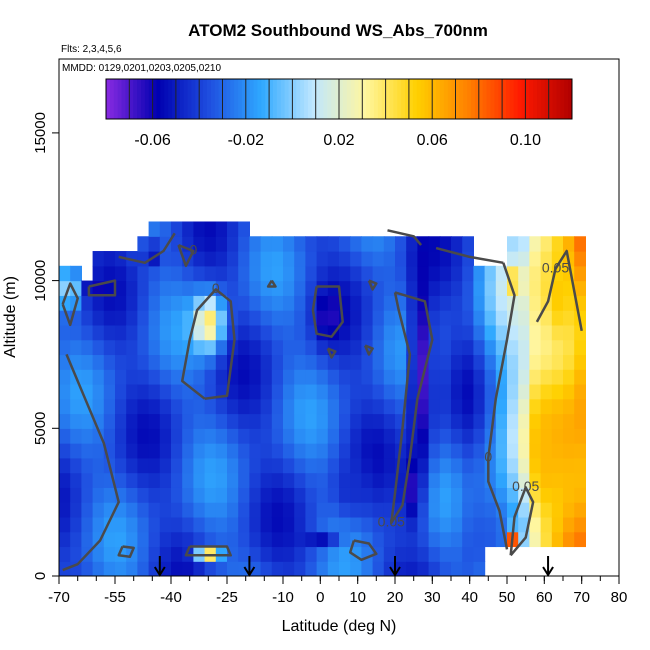 Image resolution: width=650 pixels, height=650 pixels. Describe the element at coordinates (488, 457) in the screenshot. I see `contour-label: 0` at that location.